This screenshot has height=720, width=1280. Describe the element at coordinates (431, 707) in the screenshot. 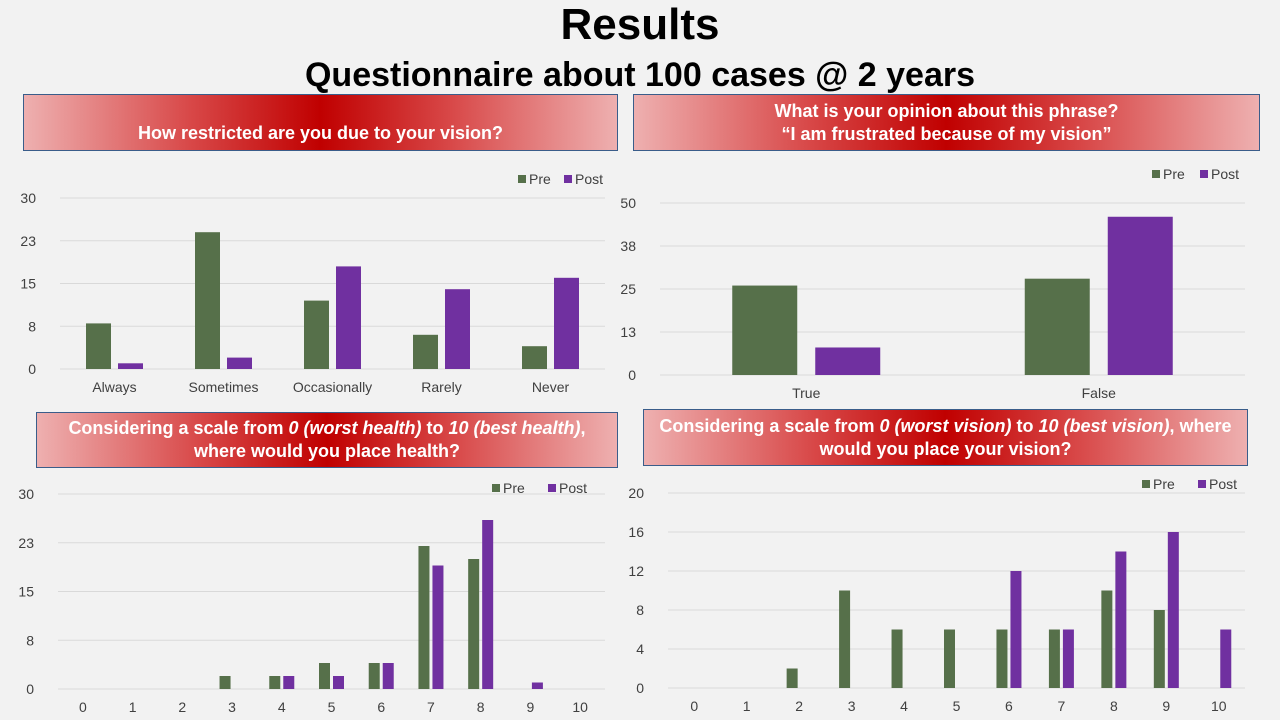

I see `x-tick-label: 7` at that location.